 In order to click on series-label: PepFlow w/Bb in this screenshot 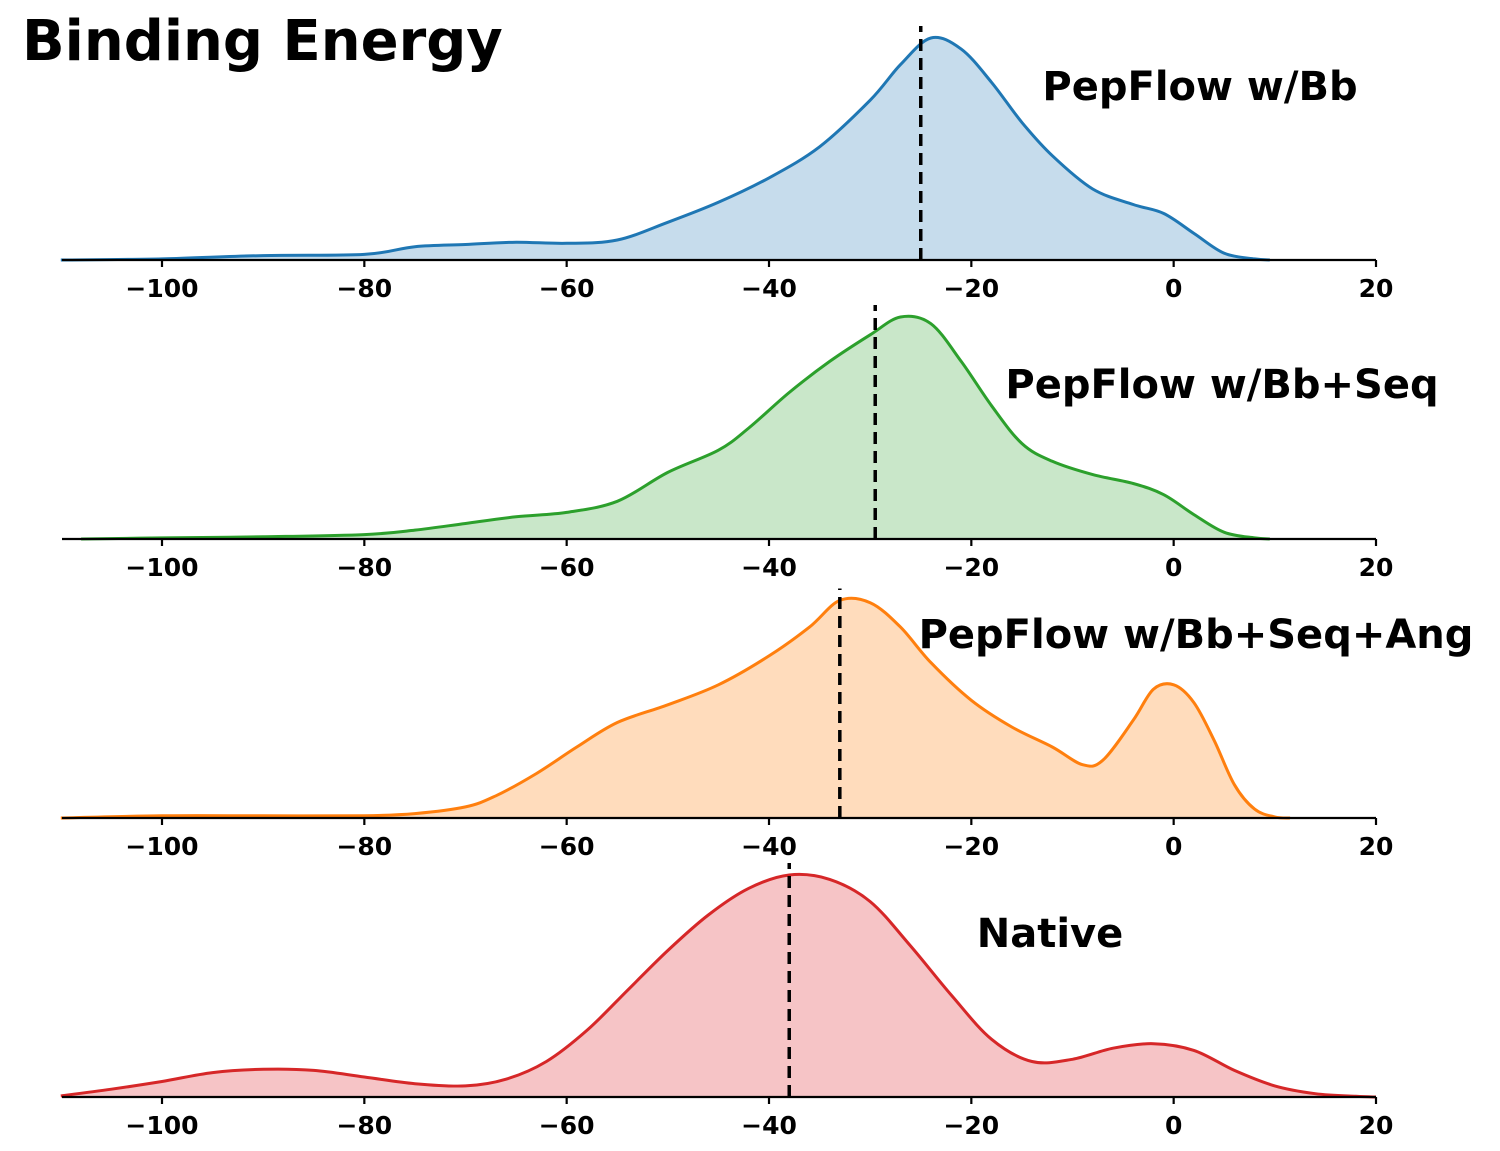, I will do `click(1199, 87)`.